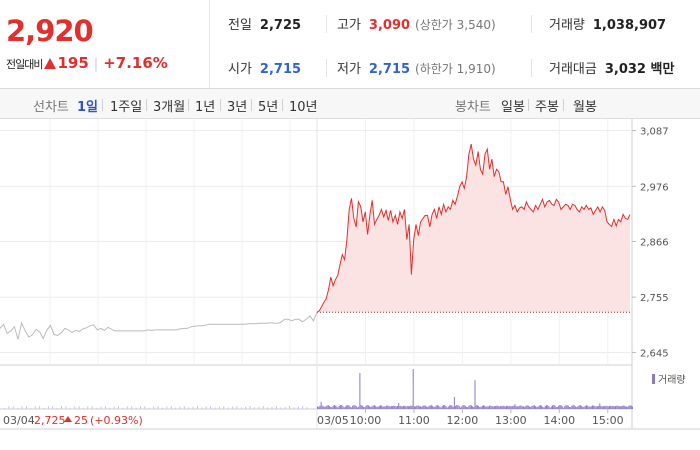 The image size is (700, 450). I want to click on line-chart-label: 선차트, so click(51, 107).